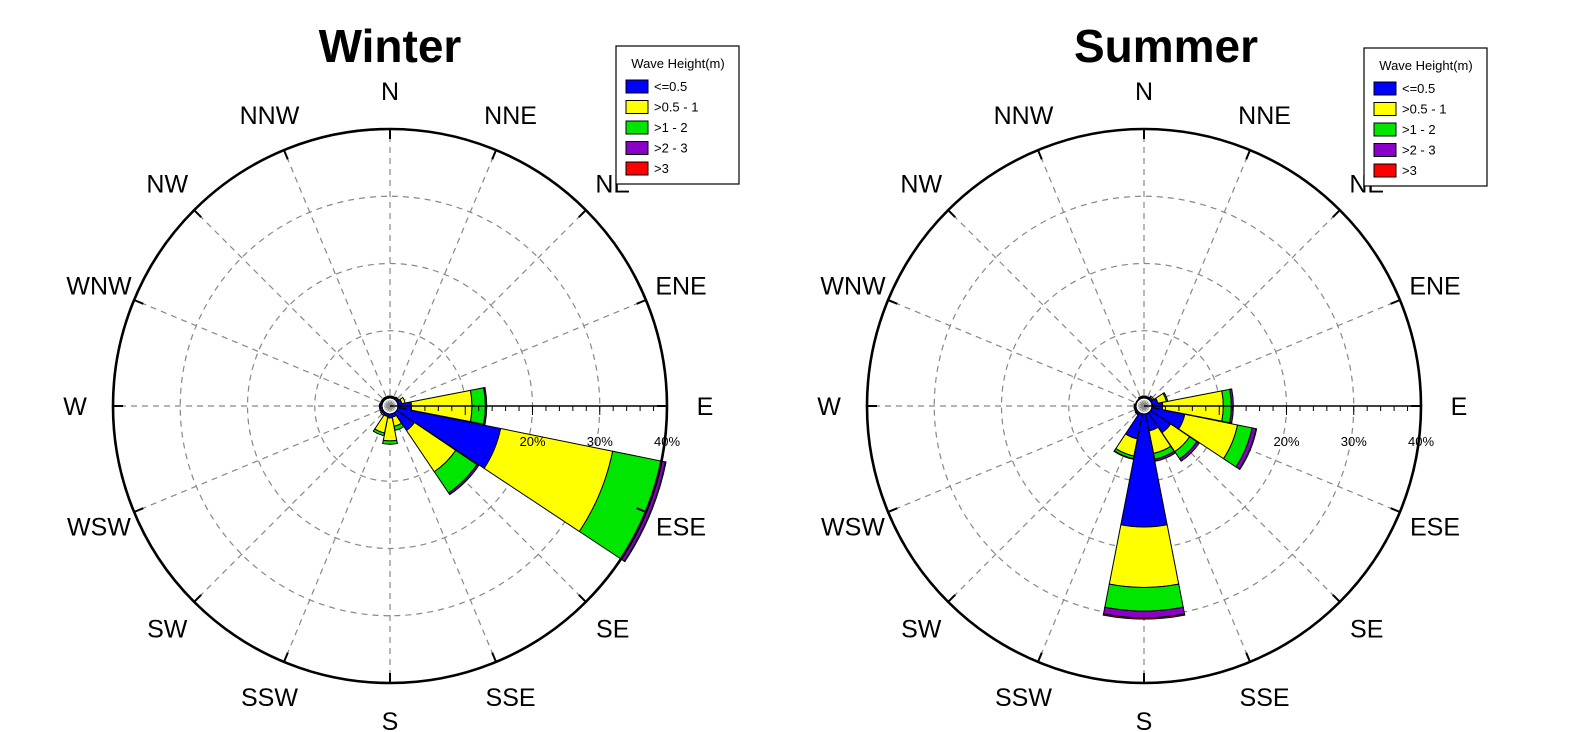 The width and height of the screenshot is (1584, 732). Describe the element at coordinates (600, 441) in the screenshot. I see `radial-tick-label: 30%` at that location.